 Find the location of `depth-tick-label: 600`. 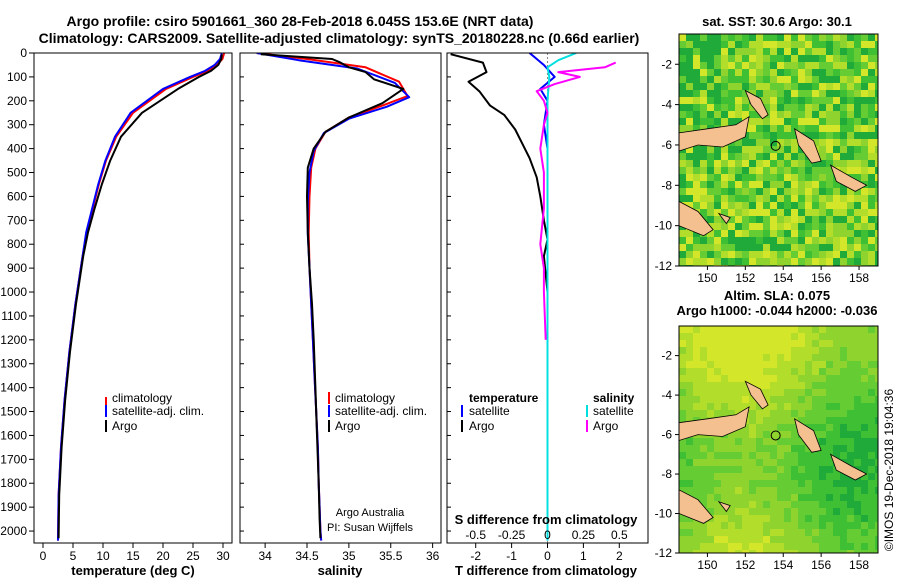

depth-tick-label: 600 is located at coordinates (17, 196).